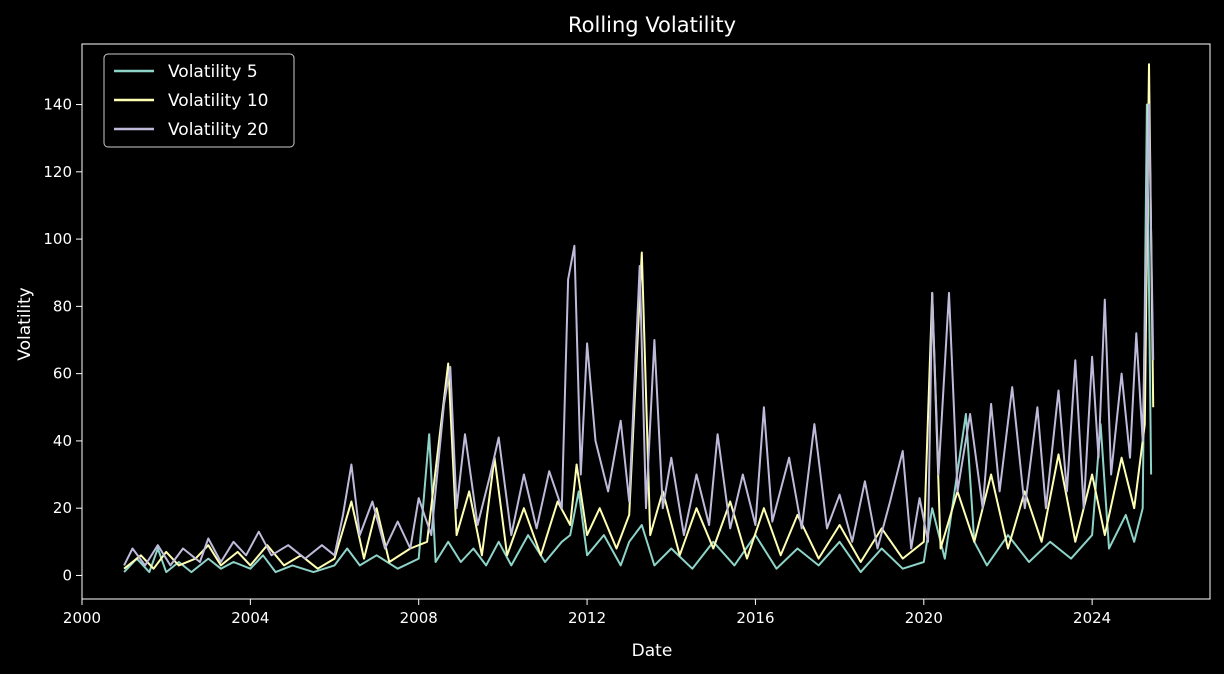  Describe the element at coordinates (25, 323) in the screenshot. I see `y-axis-label: Volatility` at that location.